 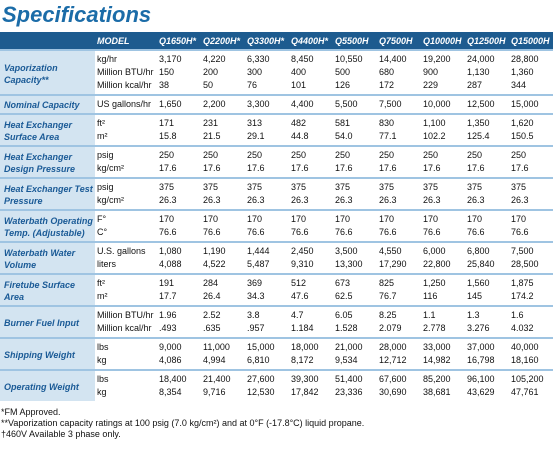 I want to click on value-cell: 28,000, so click(x=399, y=345).